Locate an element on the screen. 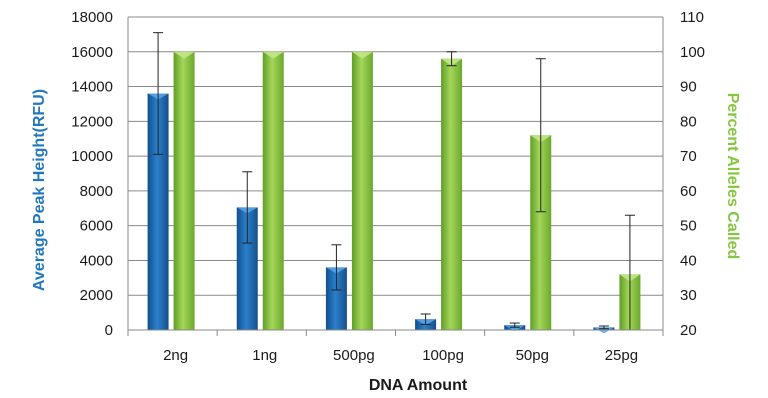 The image size is (768, 398). y-tick-label-right: 50 is located at coordinates (688, 226).